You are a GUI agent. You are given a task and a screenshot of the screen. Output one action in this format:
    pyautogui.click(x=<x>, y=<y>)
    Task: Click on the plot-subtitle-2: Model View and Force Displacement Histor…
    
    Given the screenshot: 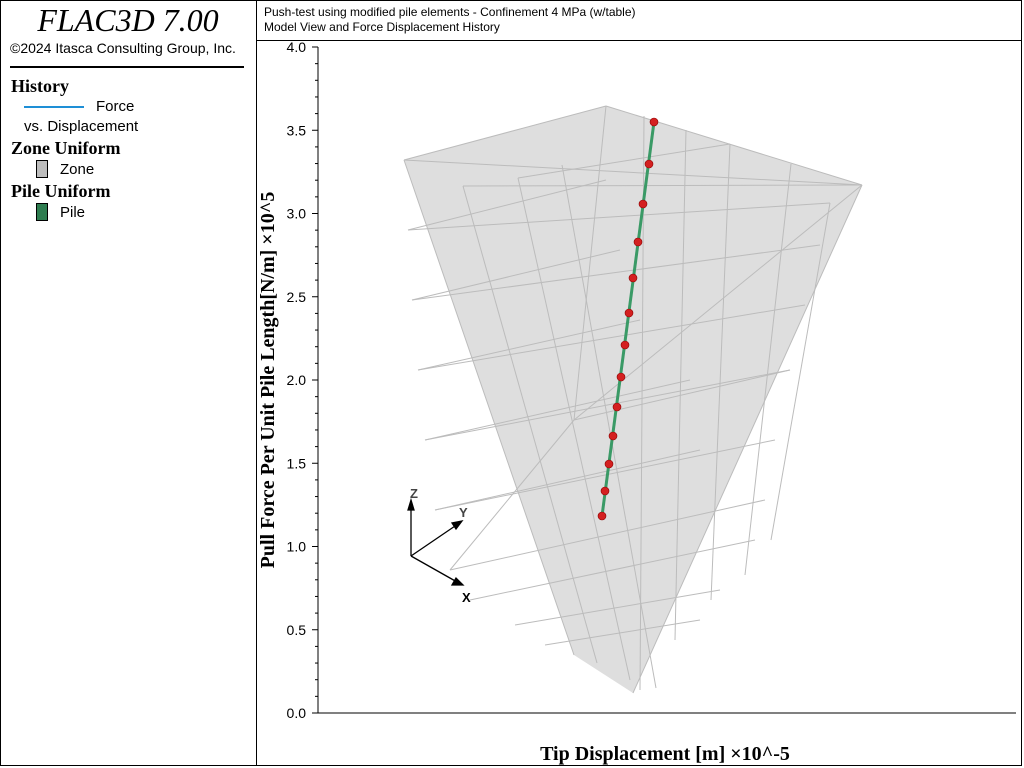 What is the action you would take?
    pyautogui.click(x=382, y=27)
    